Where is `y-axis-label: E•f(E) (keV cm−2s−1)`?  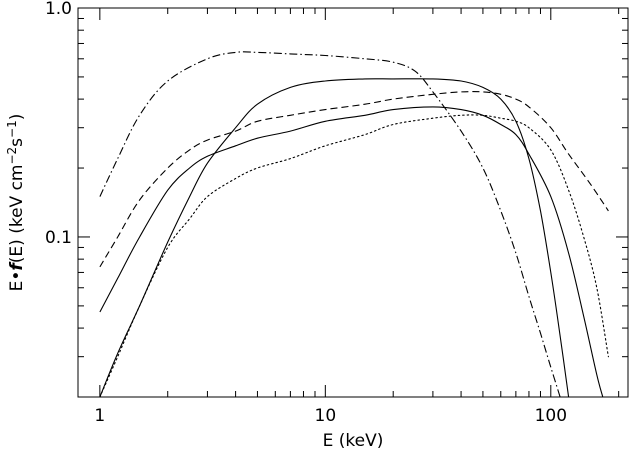 y-axis-label: E•f(E) (keV cm−2s−1) is located at coordinates (16, 203).